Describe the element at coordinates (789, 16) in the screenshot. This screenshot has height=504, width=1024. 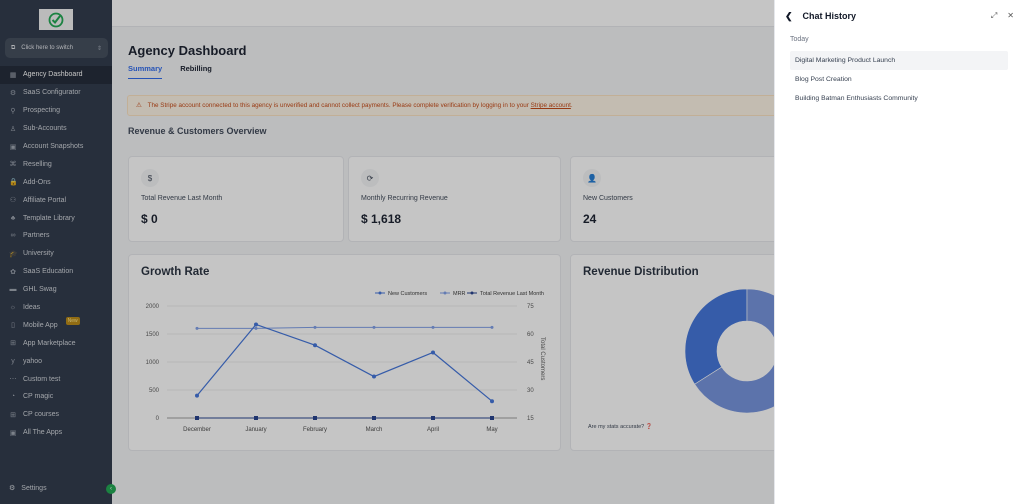
I see `back-icon: ❮` at that location.